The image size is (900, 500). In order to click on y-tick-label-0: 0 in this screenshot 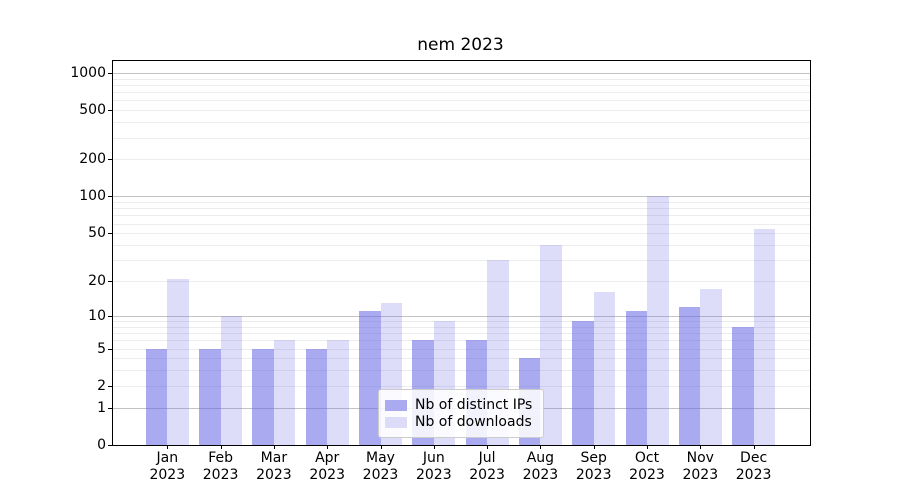, I will do `click(101, 445)`.